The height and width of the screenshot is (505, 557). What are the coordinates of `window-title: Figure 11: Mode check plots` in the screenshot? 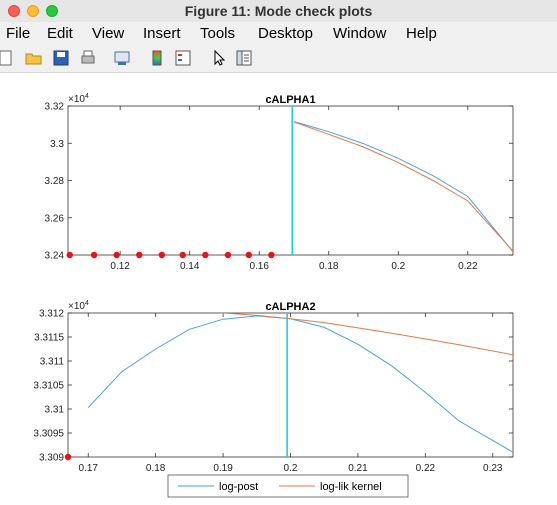 It's located at (278, 11).